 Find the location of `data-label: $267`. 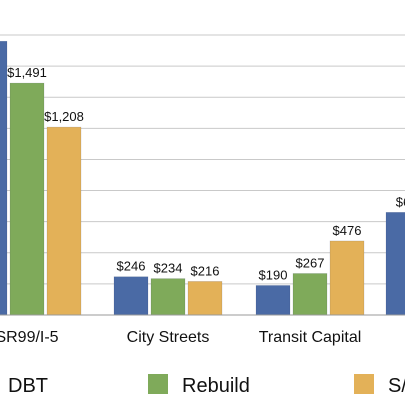

data-label: $267 is located at coordinates (310, 262).